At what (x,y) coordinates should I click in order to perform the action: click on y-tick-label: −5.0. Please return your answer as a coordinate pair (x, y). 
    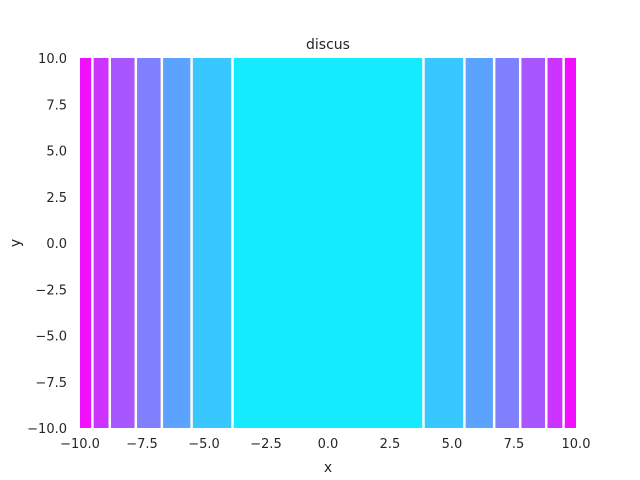
    Looking at the image, I should click on (51, 337).